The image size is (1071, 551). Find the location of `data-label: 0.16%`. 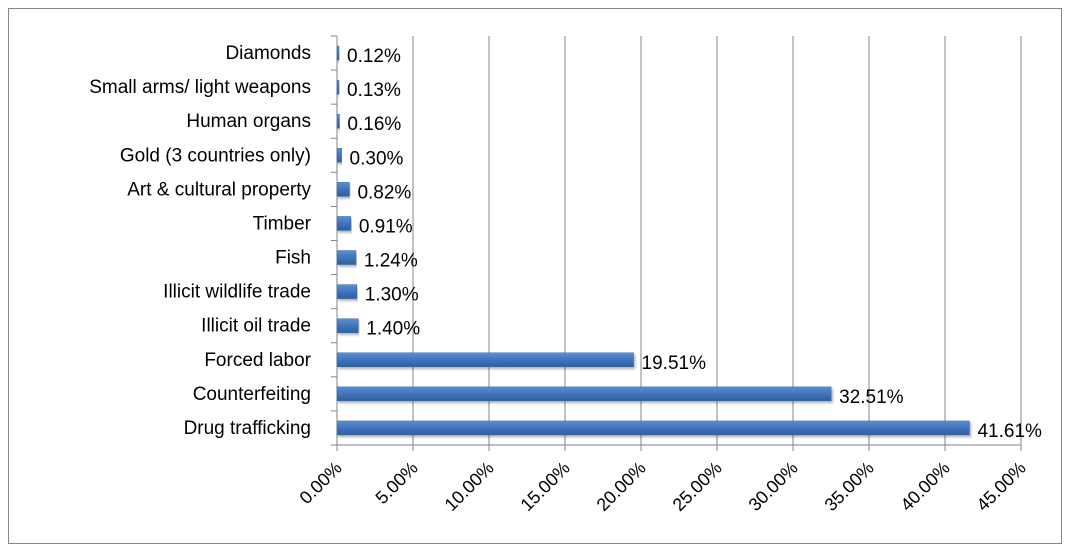

data-label: 0.16% is located at coordinates (374, 124).